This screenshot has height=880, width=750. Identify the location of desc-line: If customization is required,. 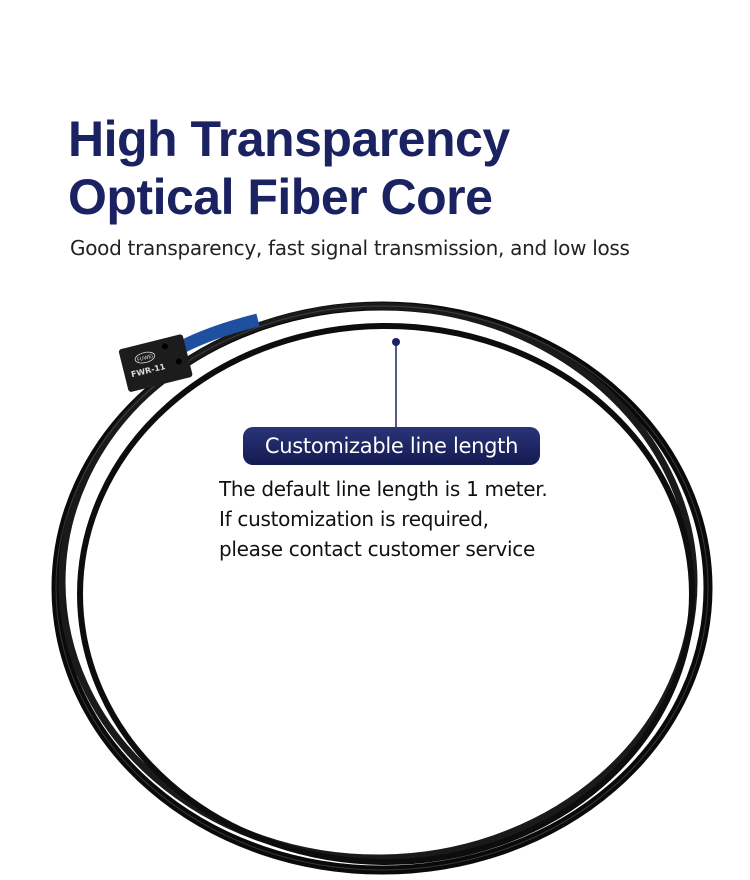
(354, 519).